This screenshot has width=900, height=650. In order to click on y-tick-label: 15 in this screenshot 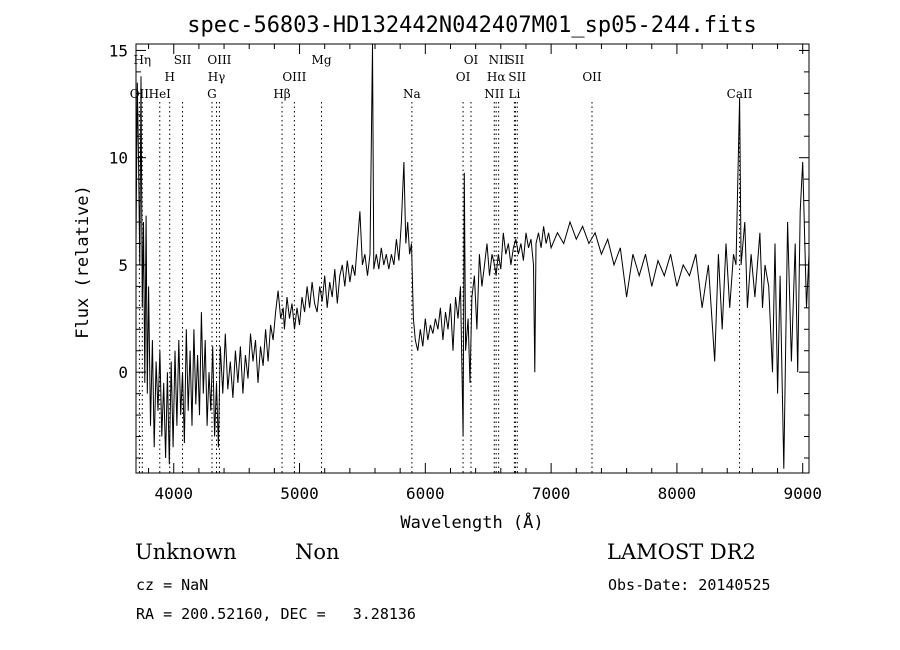, I will do `click(118, 50)`.